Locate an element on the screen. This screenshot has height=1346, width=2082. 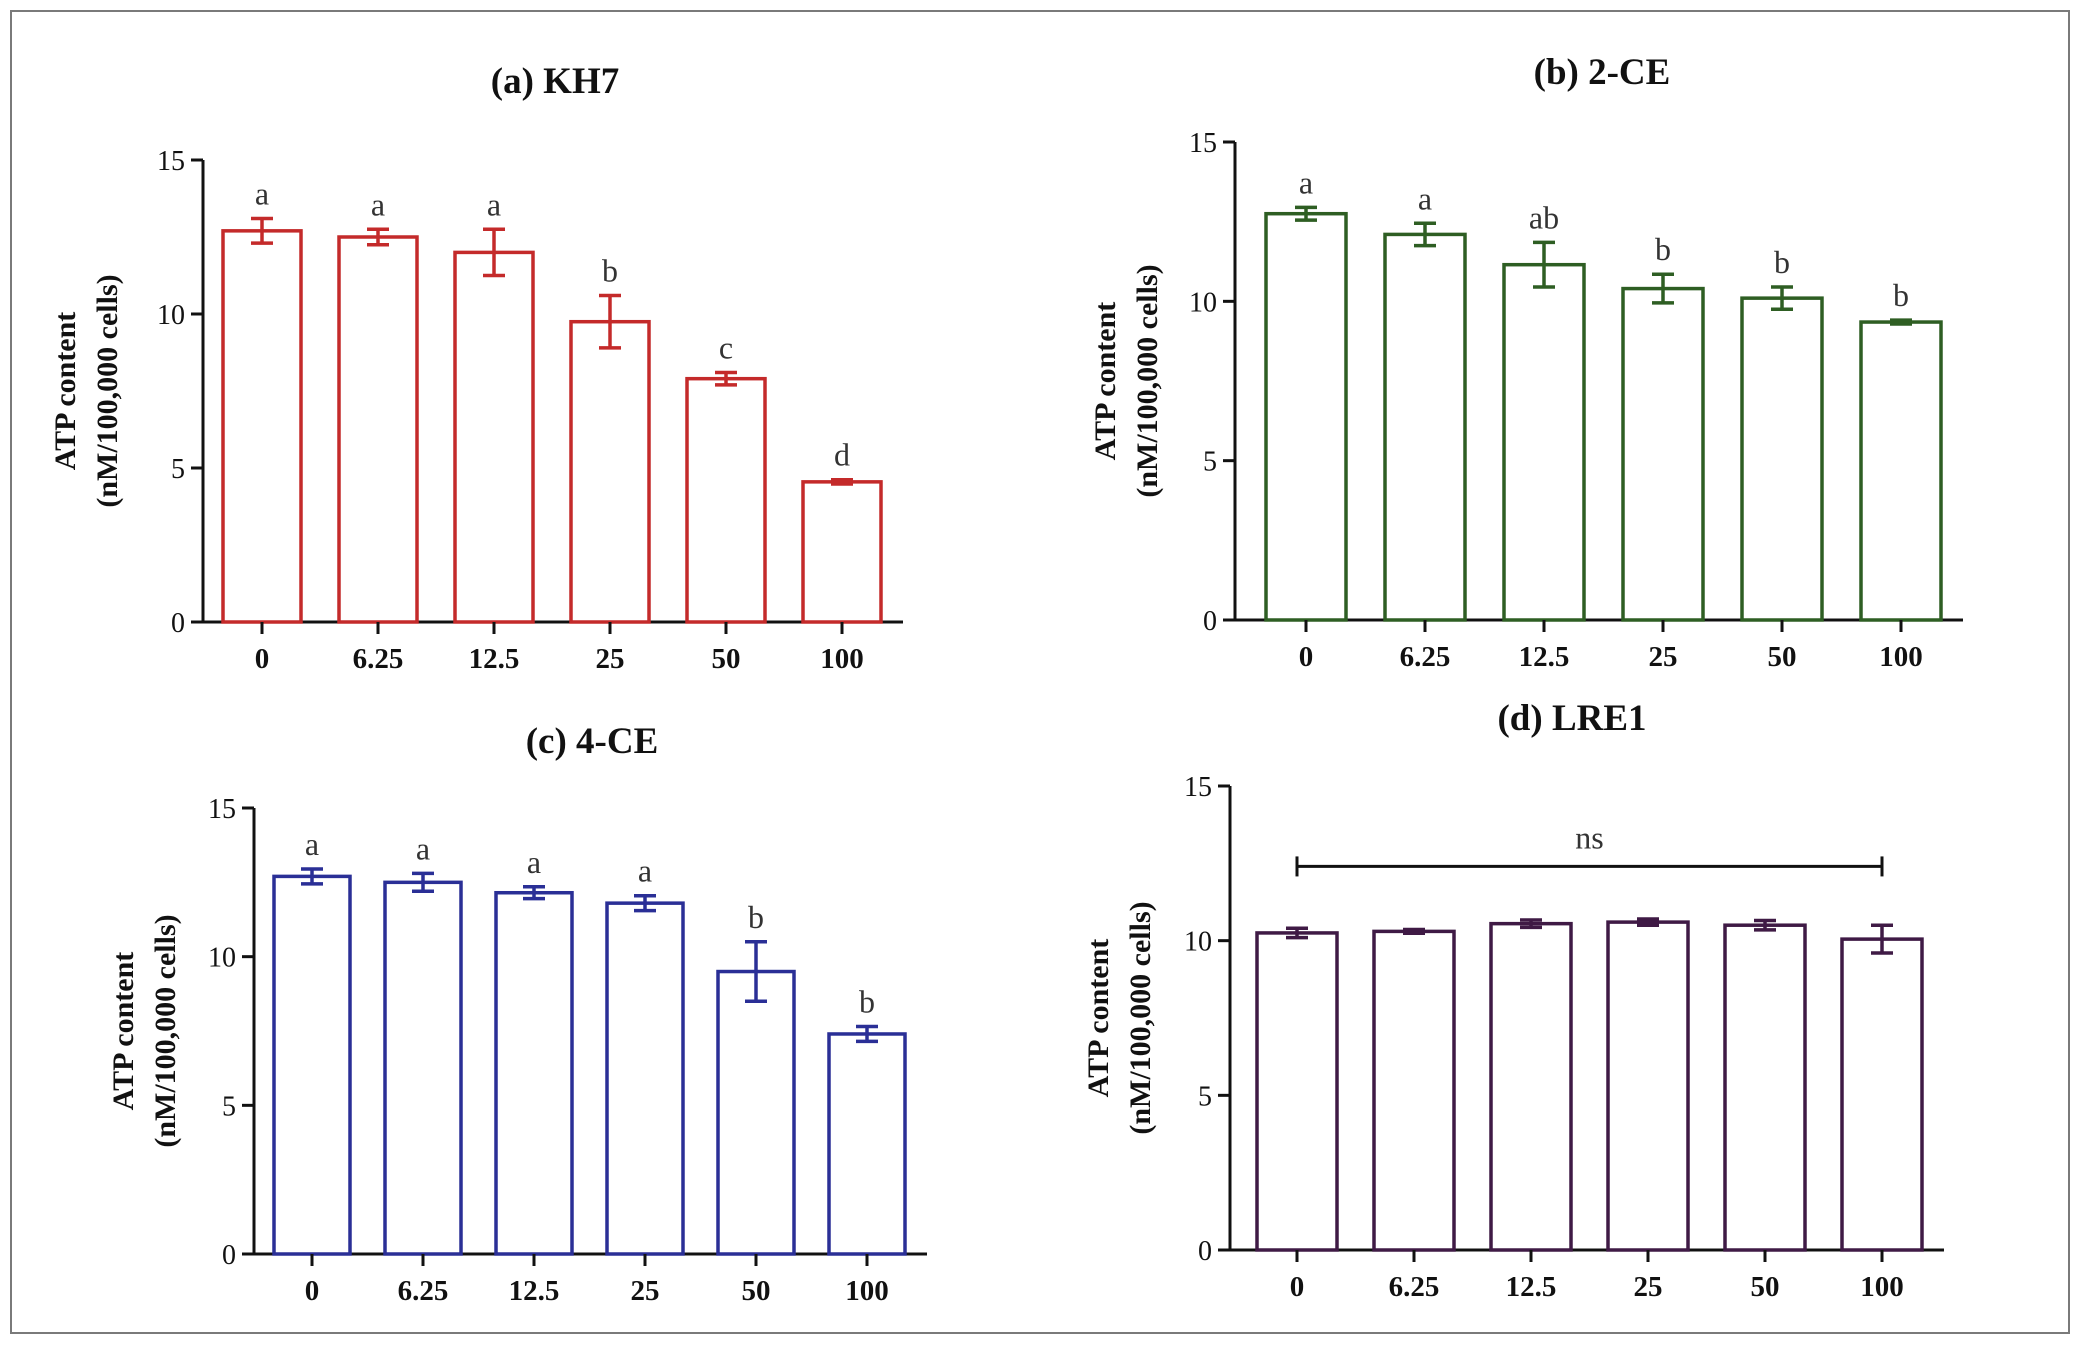
chart-title: (d) LRE1 is located at coordinates (1571, 718).